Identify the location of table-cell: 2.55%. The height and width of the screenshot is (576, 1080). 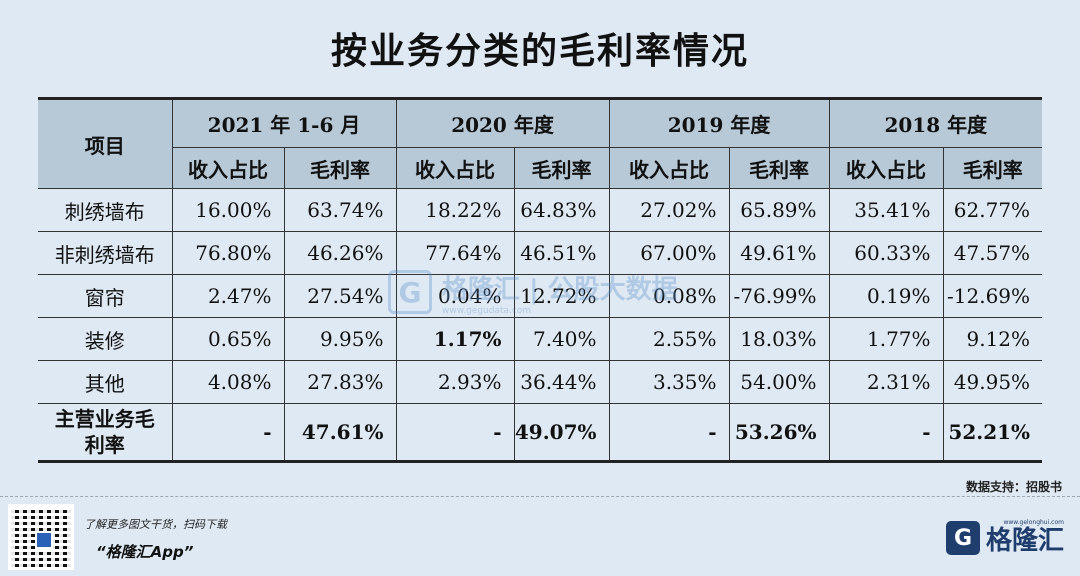
(669, 339).